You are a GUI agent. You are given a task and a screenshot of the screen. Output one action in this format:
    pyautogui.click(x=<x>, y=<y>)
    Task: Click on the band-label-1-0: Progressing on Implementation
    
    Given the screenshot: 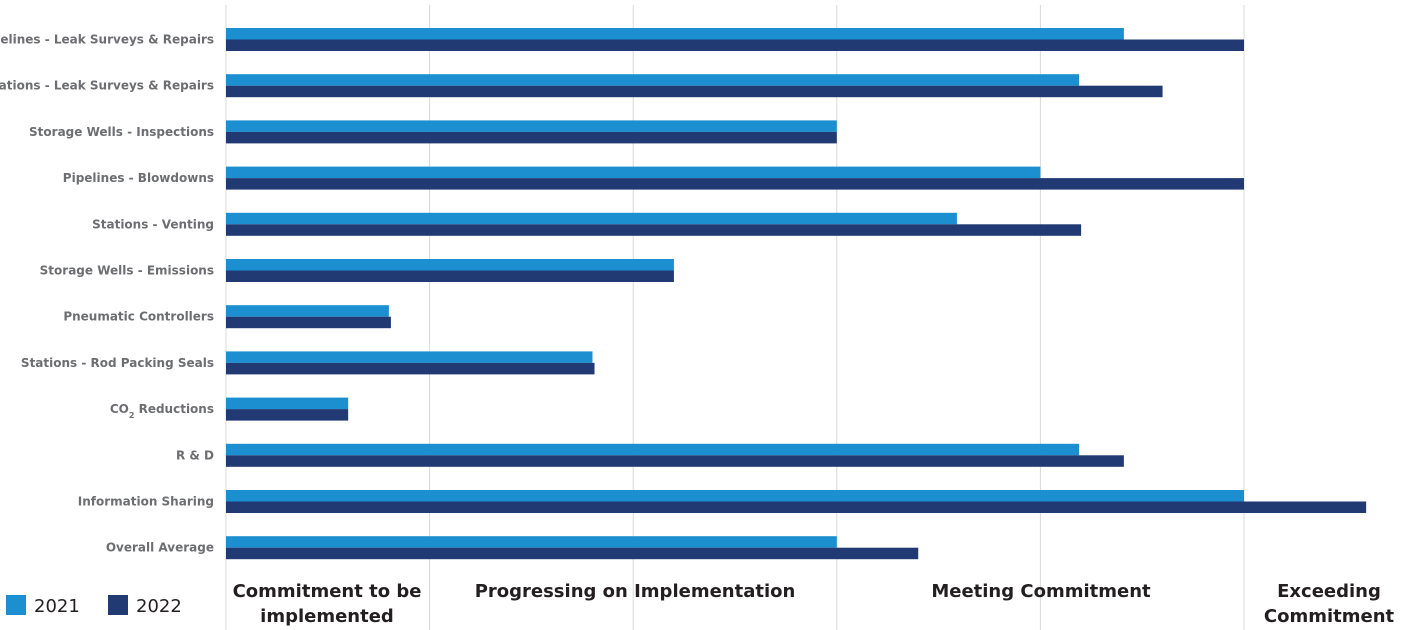 What is the action you would take?
    pyautogui.click(x=635, y=591)
    